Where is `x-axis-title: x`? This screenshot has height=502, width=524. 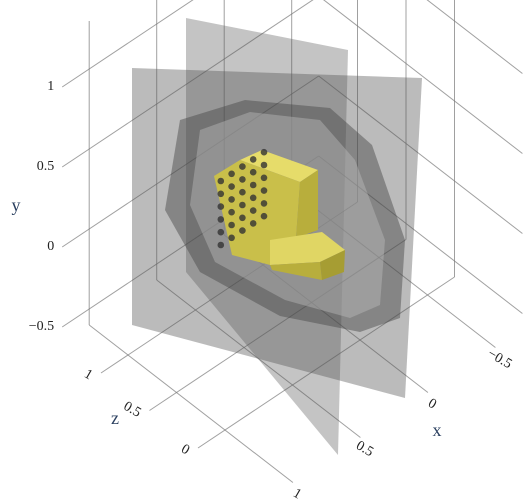 x-axis-title: x is located at coordinates (437, 430).